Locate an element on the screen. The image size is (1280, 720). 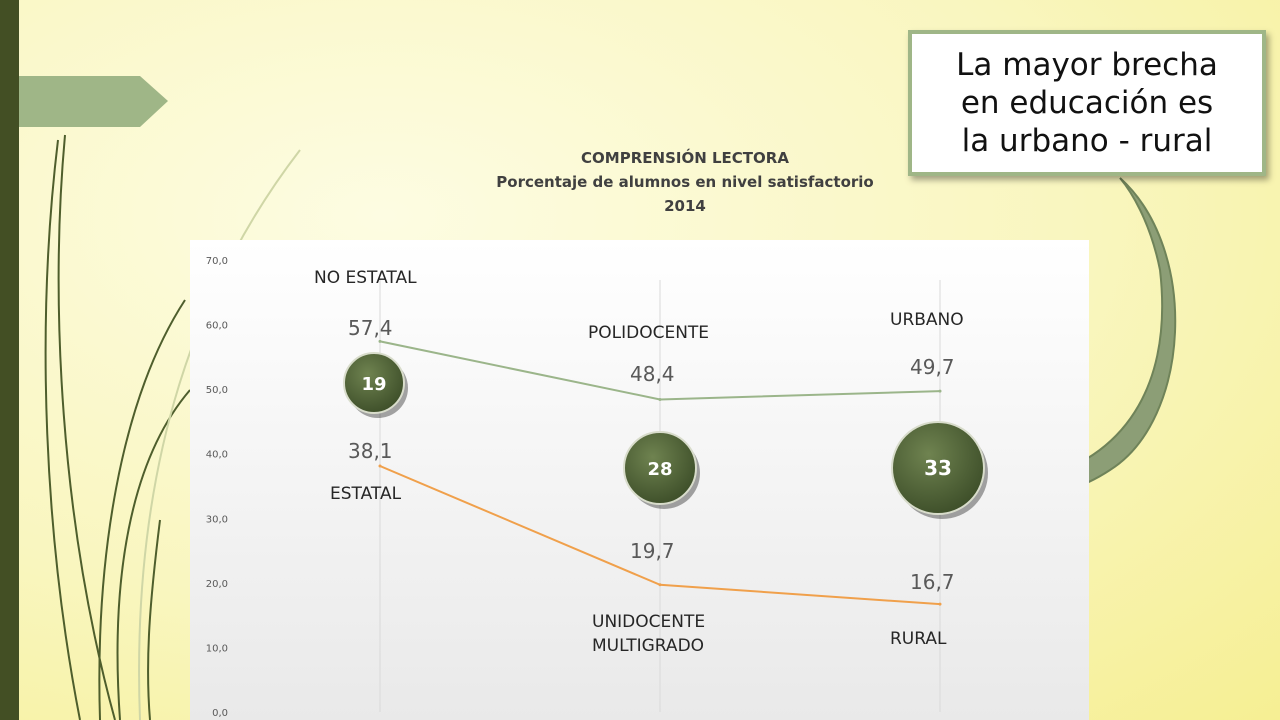
chart-title: COMPRENSIÓN LECTORA is located at coordinates (685, 158).